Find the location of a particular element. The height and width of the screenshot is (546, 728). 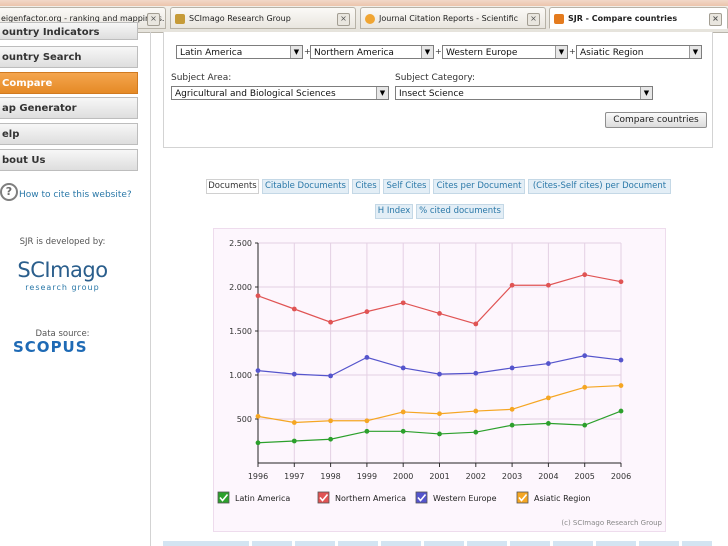

y-tick-label: 1.500 is located at coordinates (240, 331).